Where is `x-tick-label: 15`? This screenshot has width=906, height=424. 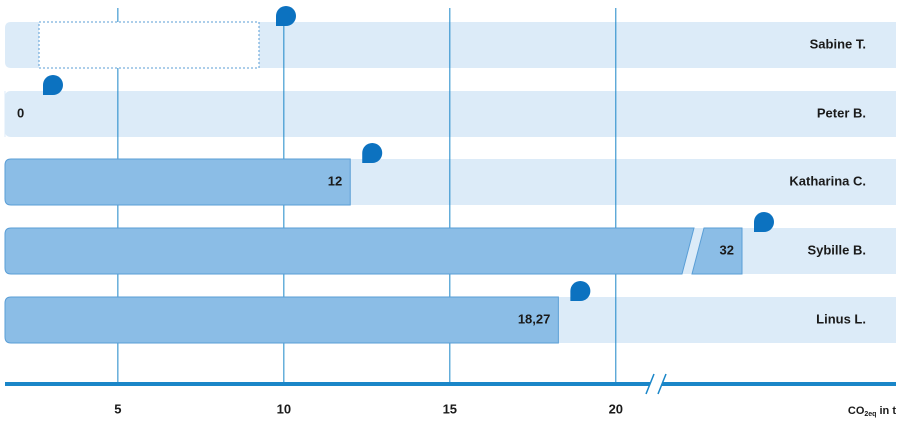 x-tick-label: 15 is located at coordinates (450, 408).